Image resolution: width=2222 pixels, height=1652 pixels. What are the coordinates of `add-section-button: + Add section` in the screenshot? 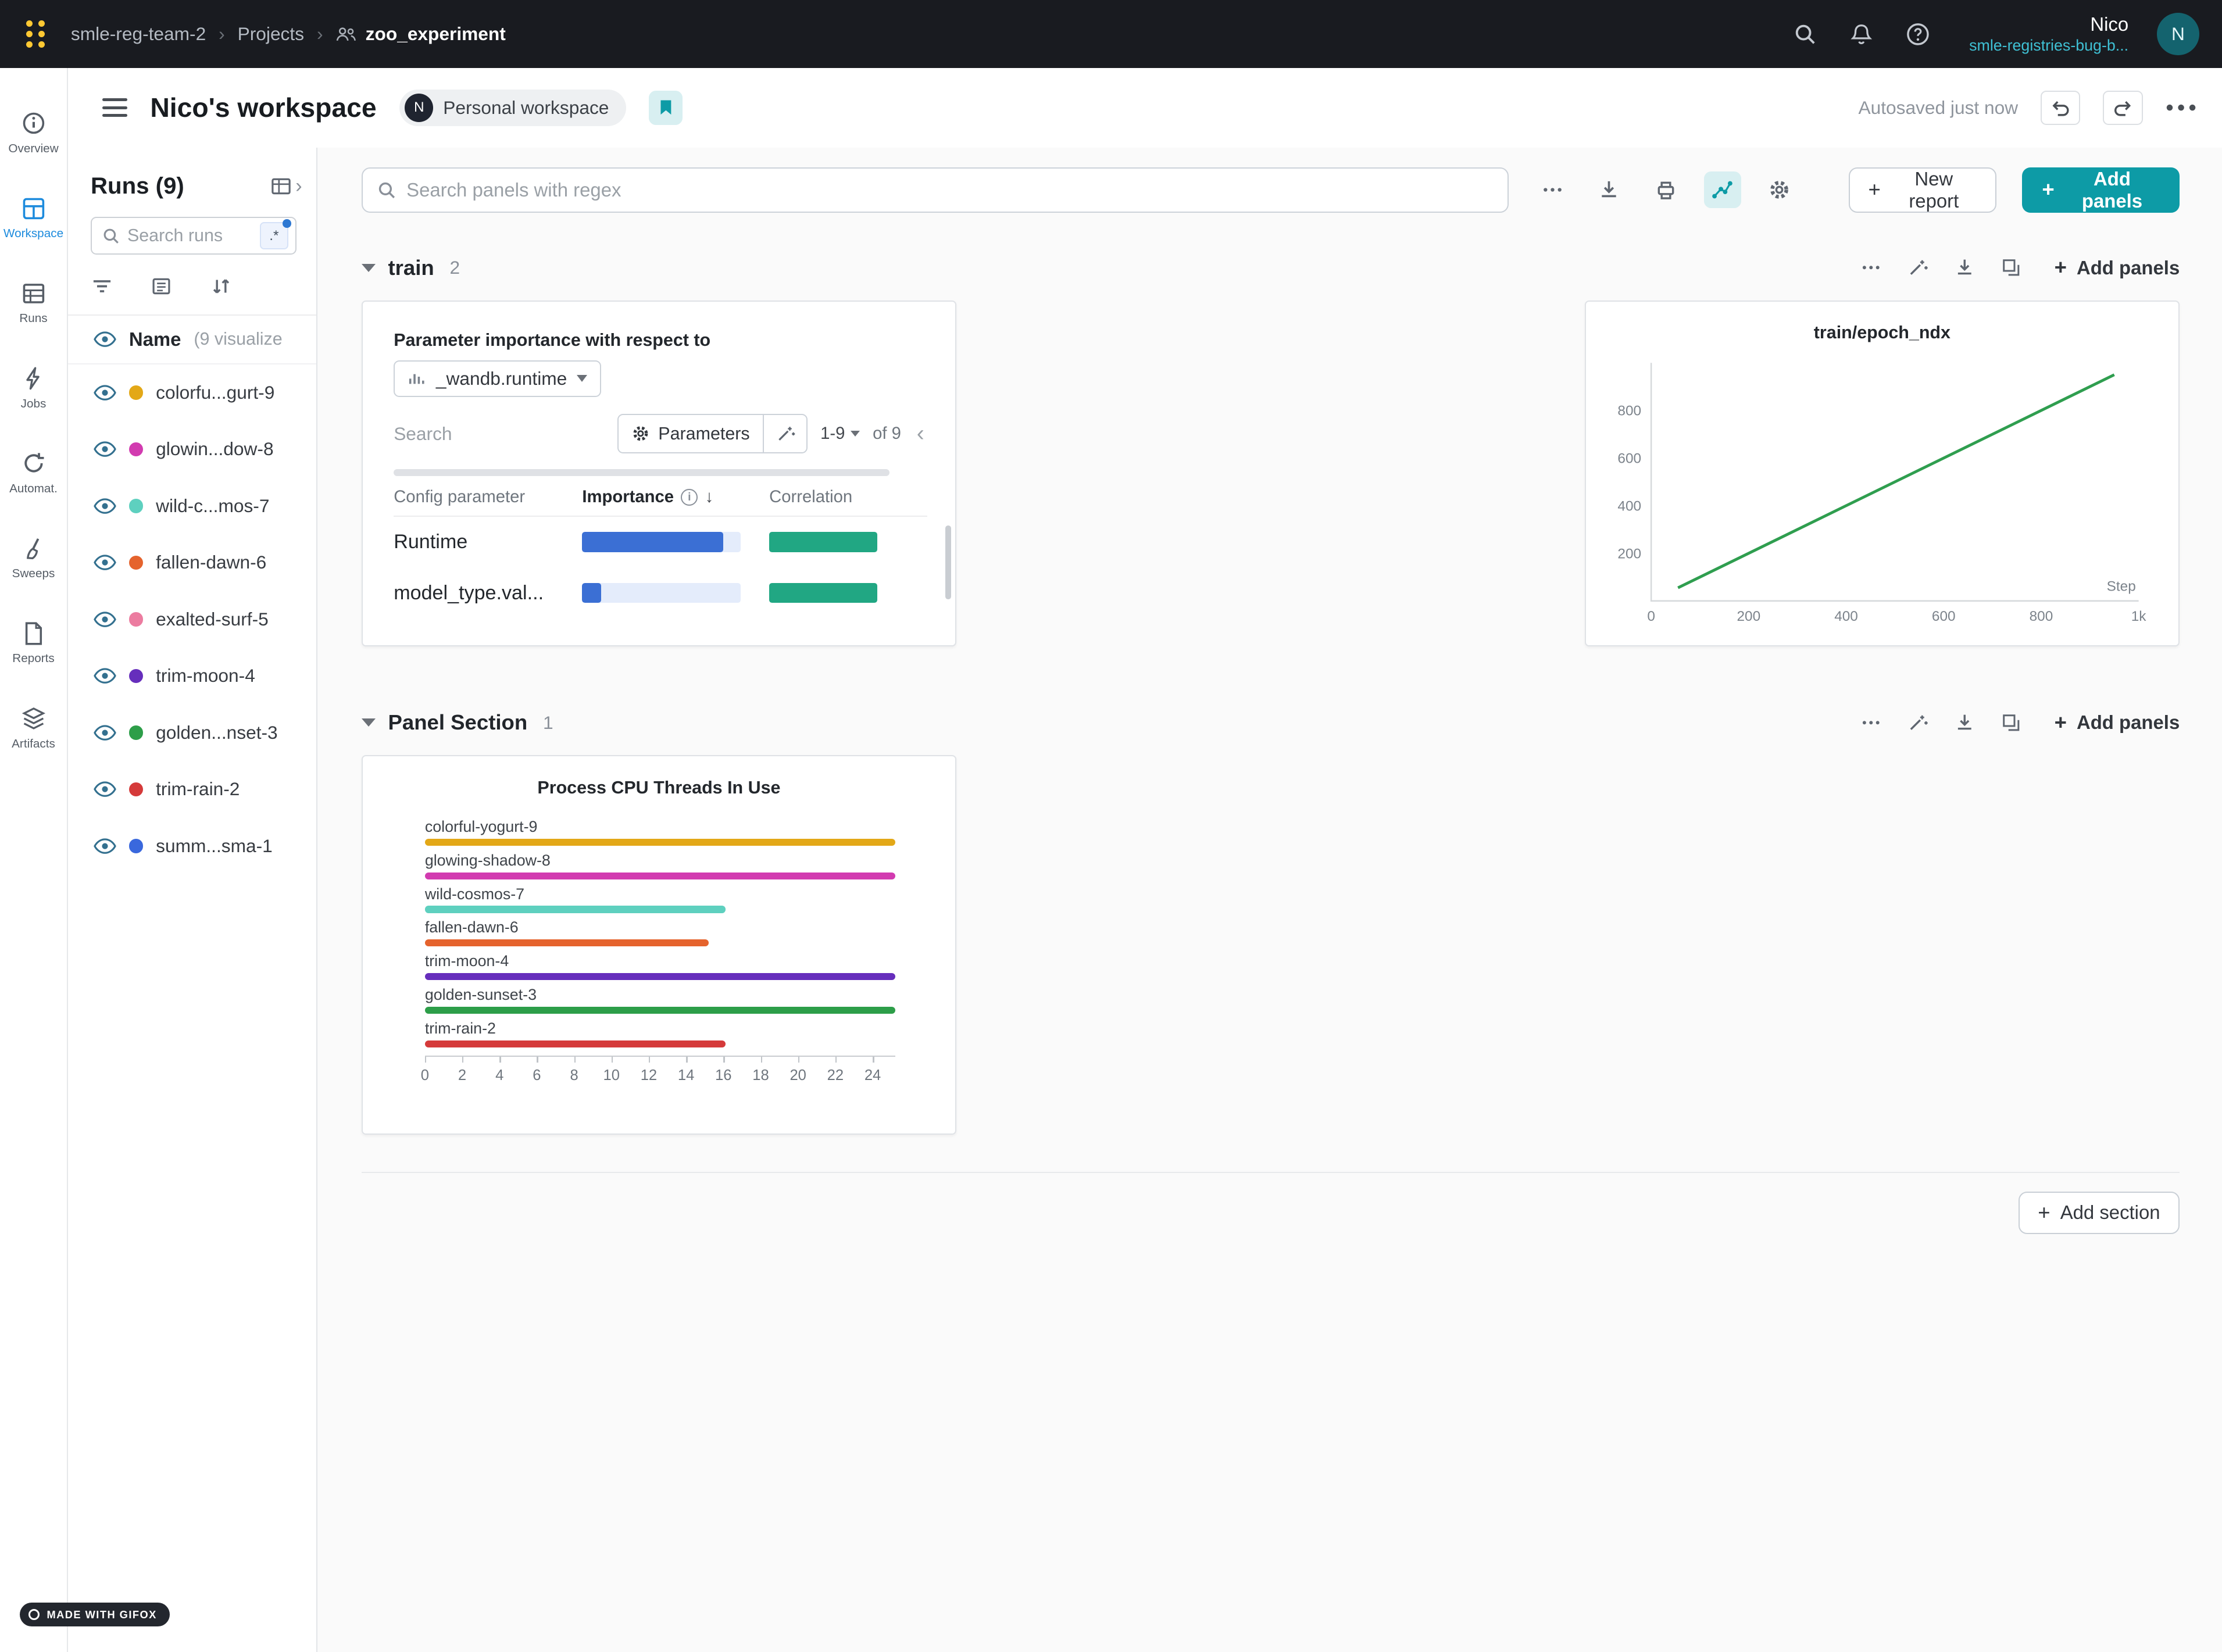 It's located at (2099, 1212).